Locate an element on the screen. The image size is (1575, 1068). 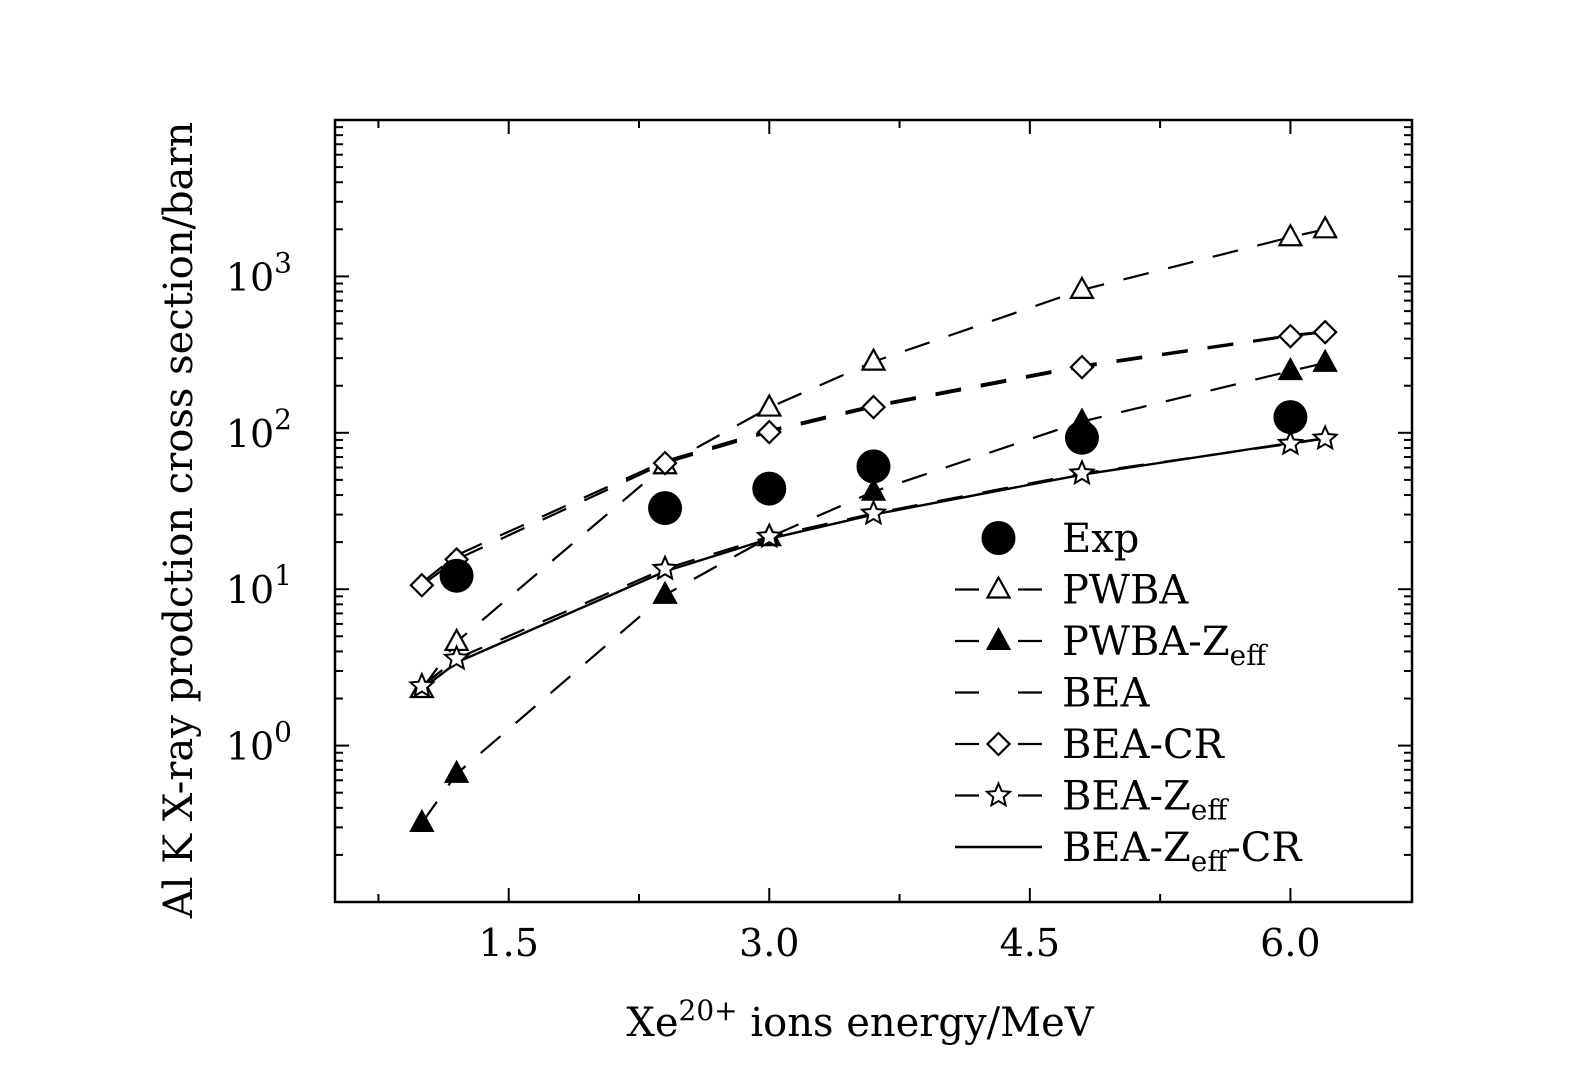
legend-label-main: PWBA is located at coordinates (1125, 591).